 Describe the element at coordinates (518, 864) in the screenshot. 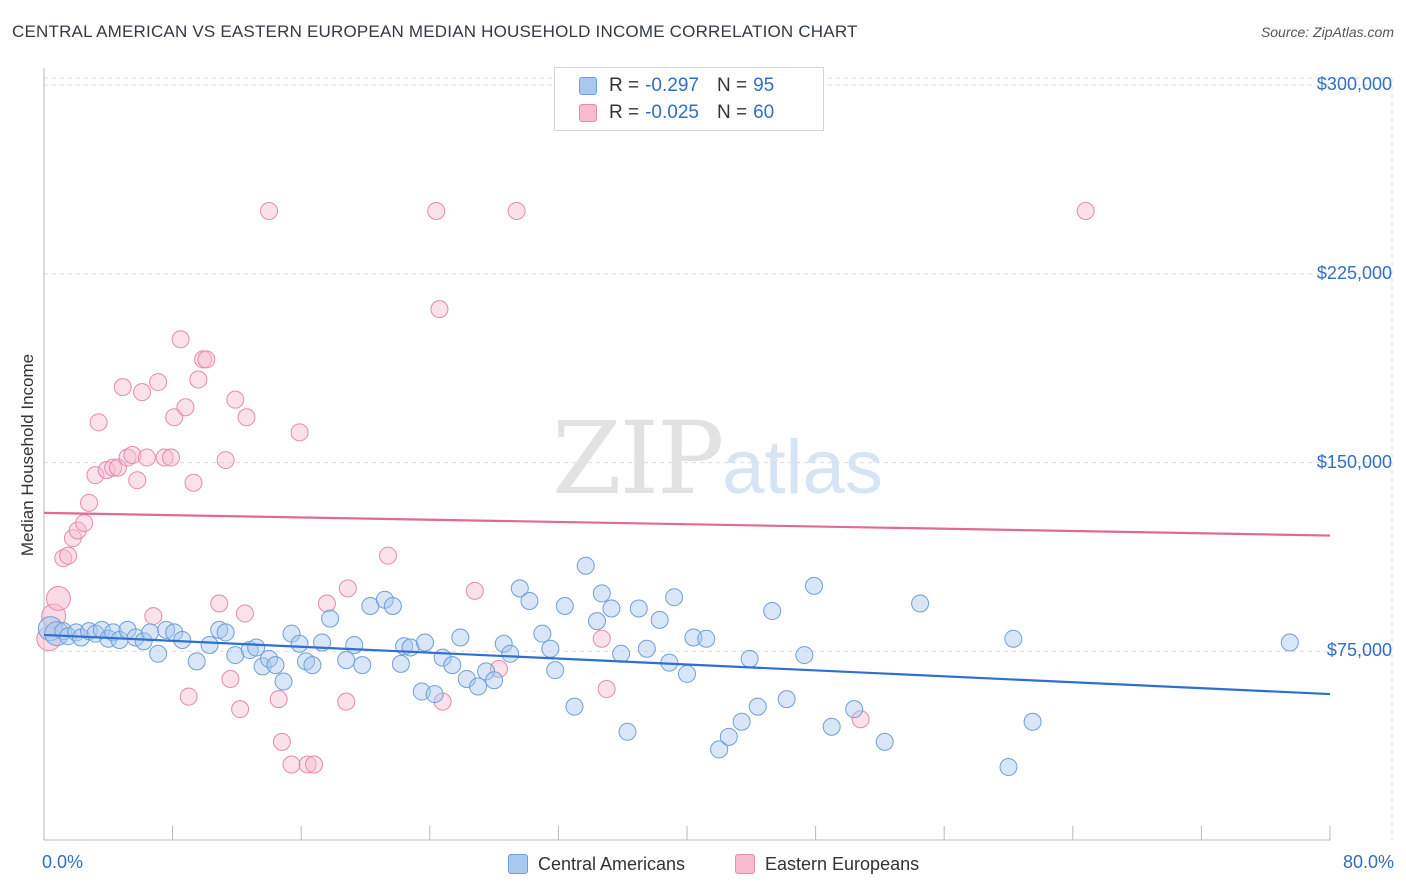

I see `bottom-legend-swatch-central-americans` at that location.